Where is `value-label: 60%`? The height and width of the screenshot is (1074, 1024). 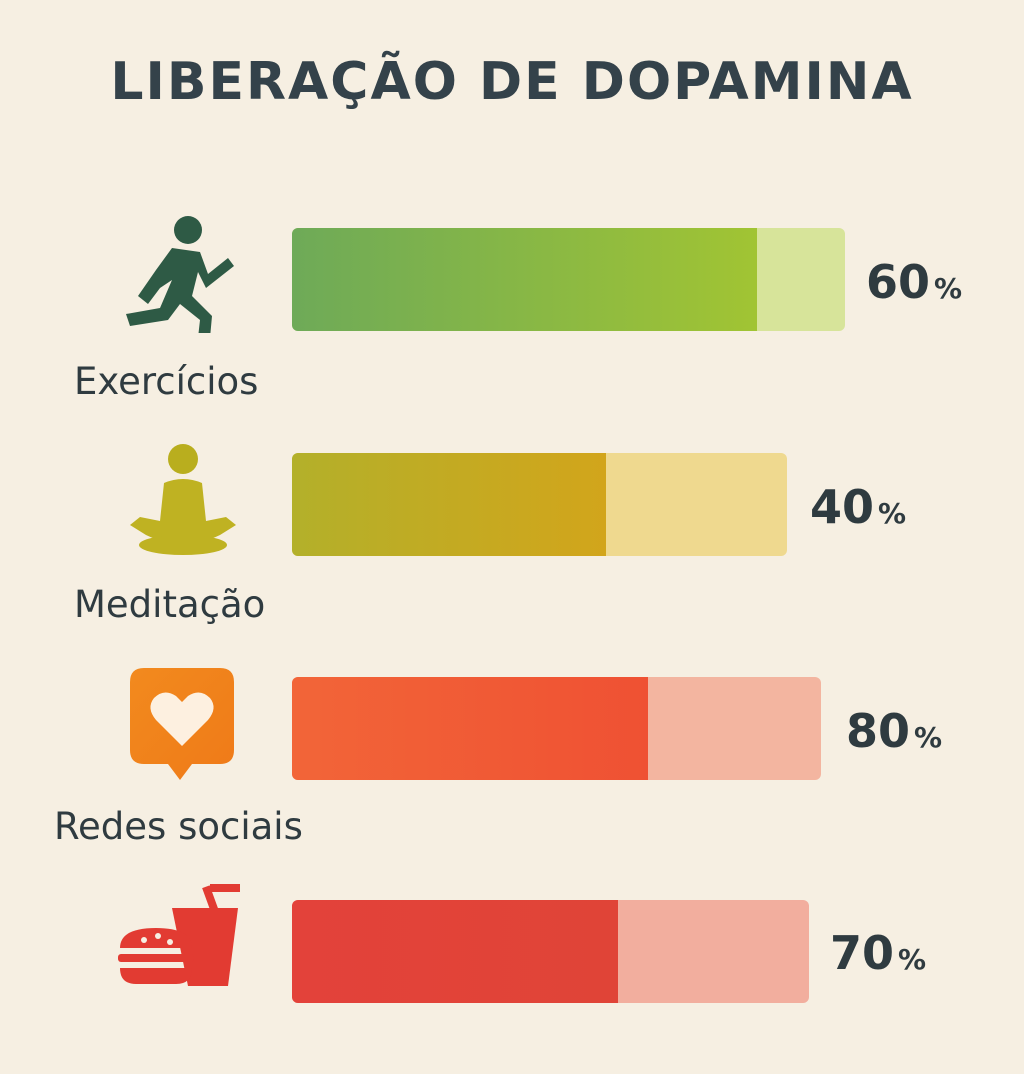
value-label: 60% is located at coordinates (914, 282).